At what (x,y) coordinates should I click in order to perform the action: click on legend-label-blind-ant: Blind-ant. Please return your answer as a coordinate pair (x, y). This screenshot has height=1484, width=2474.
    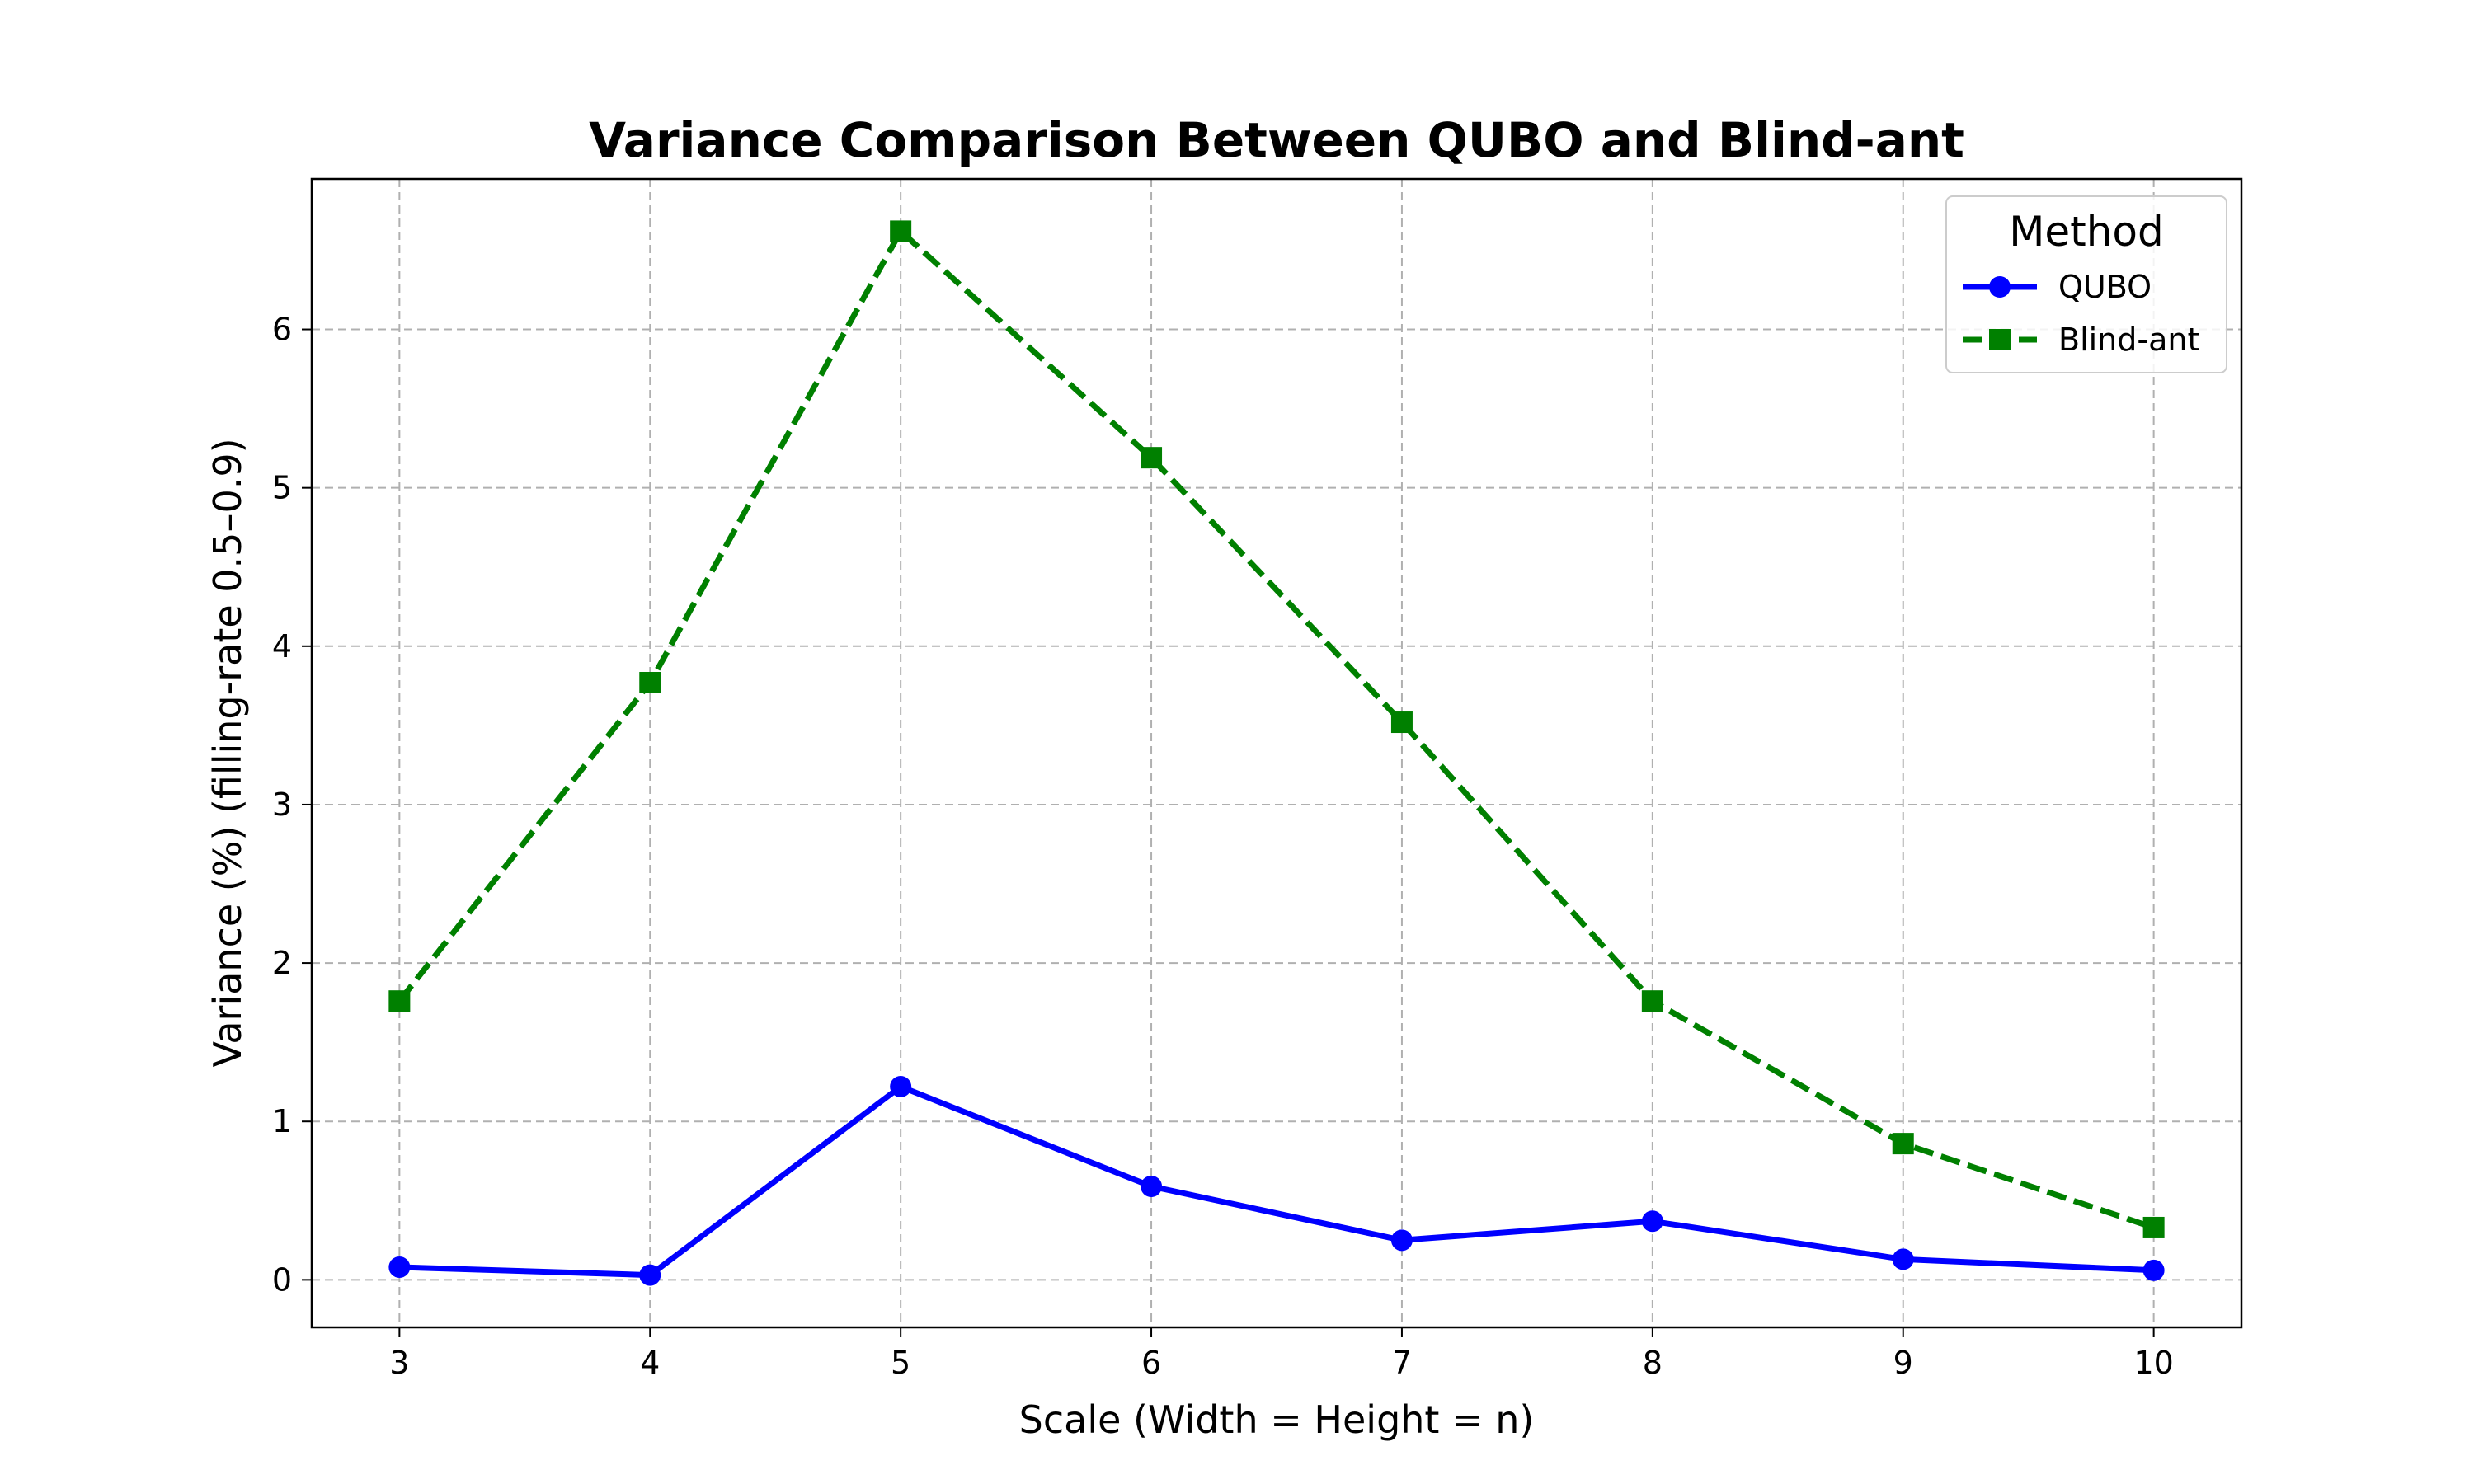
    Looking at the image, I should click on (2128, 340).